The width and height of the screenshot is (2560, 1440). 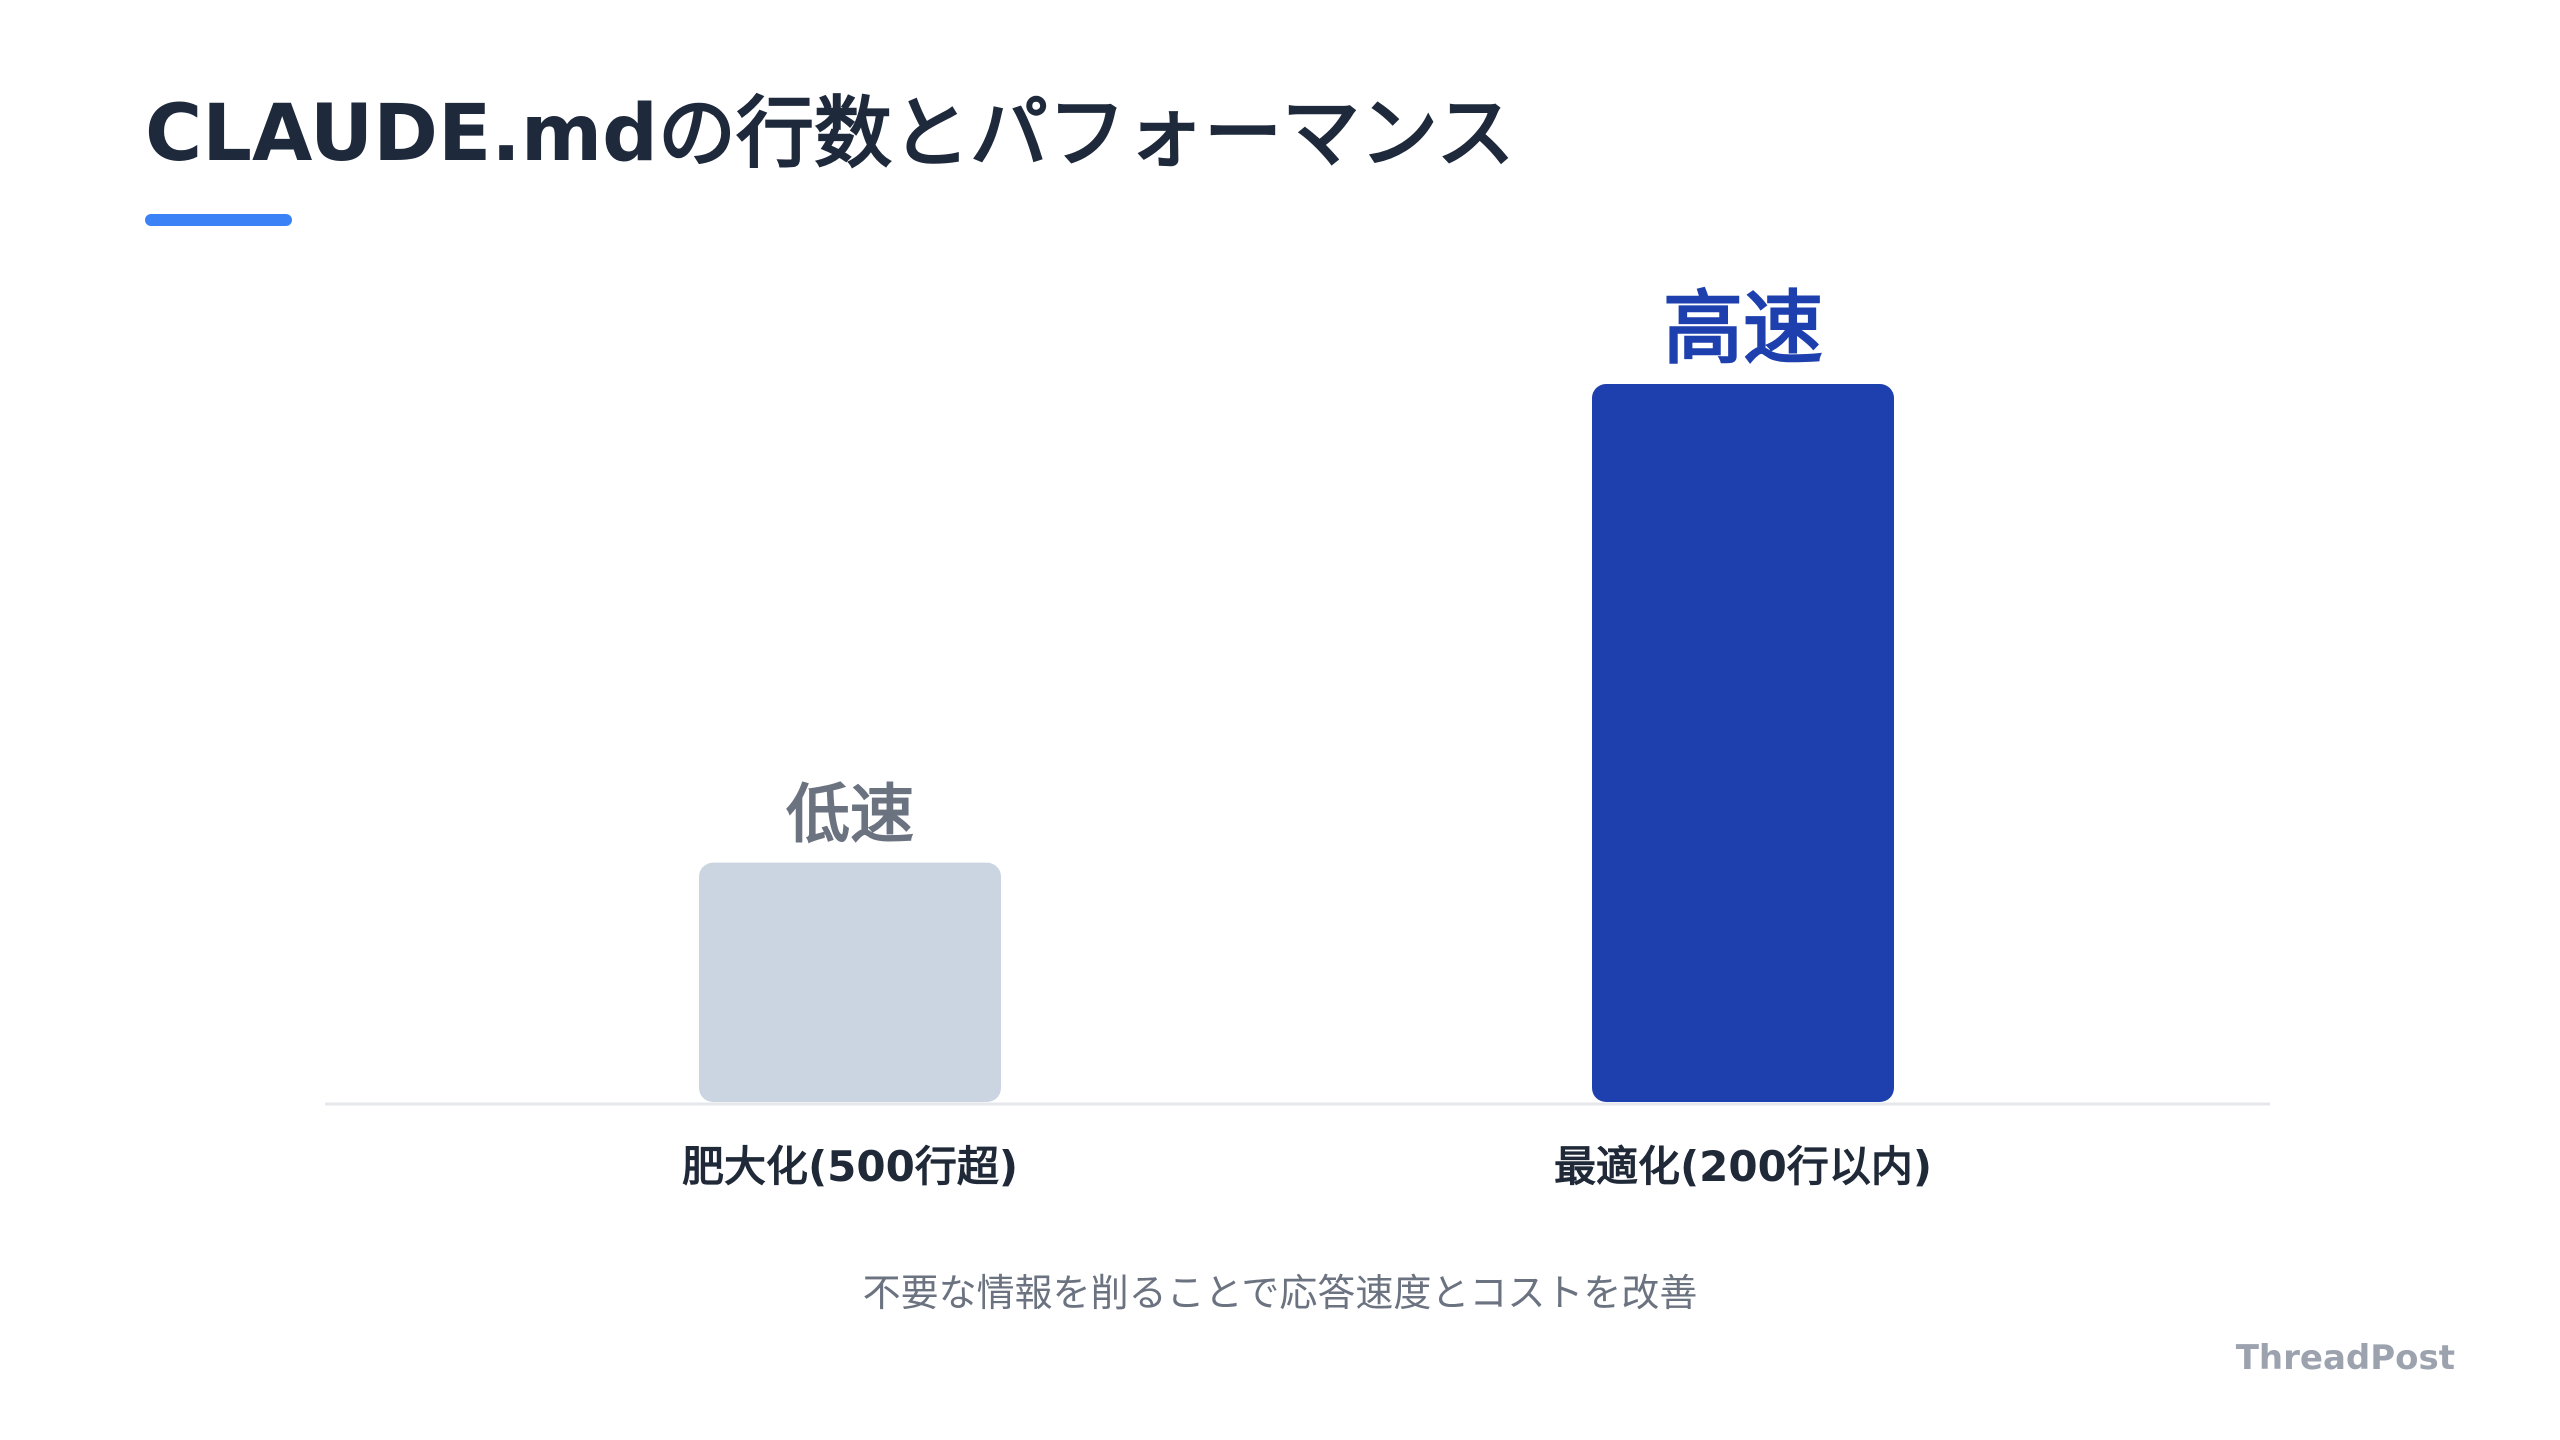 What do you see at coordinates (1280, 1293) in the screenshot?
I see `chart-caption: 不要な情報を削ることで応答速度とコストを改善` at bounding box center [1280, 1293].